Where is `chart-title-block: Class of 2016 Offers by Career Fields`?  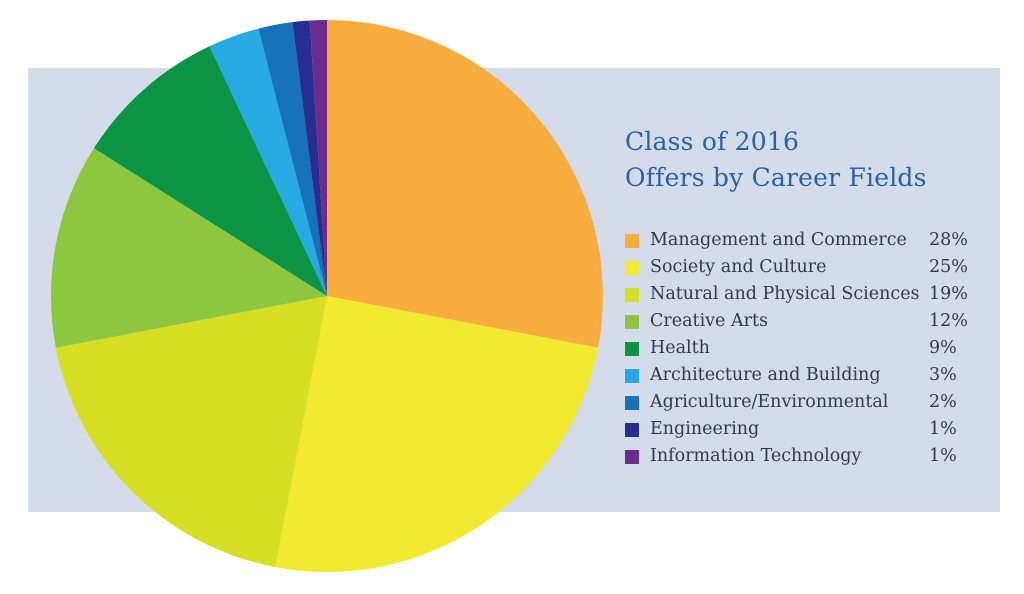
chart-title-block: Class of 2016 Offers by Career Fields is located at coordinates (776, 160).